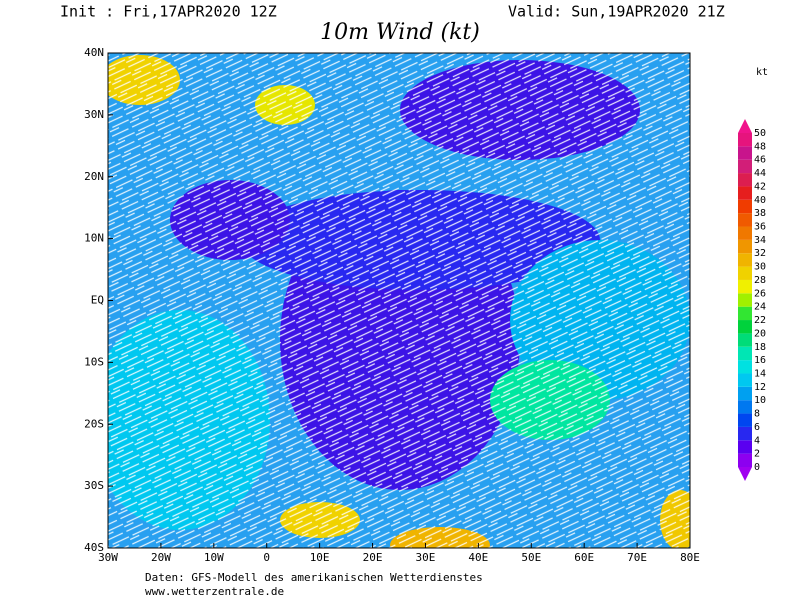 The width and height of the screenshot is (800, 600). Describe the element at coordinates (760, 280) in the screenshot. I see `colorbar-label: 28` at that location.